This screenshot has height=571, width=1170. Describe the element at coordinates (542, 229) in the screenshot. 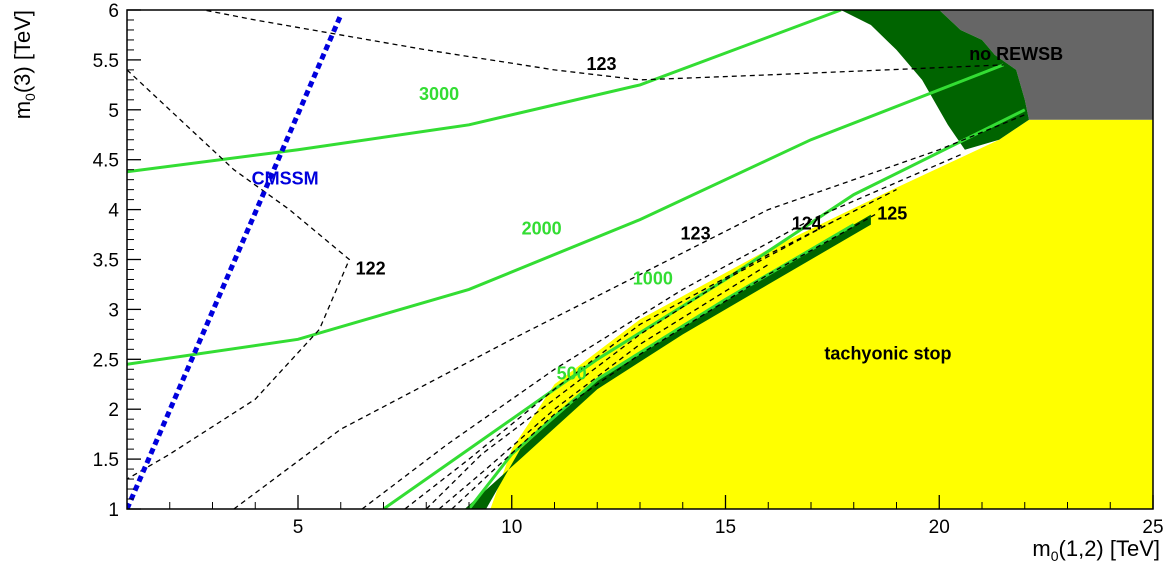

I see `annotation-c2000: 2000` at that location.